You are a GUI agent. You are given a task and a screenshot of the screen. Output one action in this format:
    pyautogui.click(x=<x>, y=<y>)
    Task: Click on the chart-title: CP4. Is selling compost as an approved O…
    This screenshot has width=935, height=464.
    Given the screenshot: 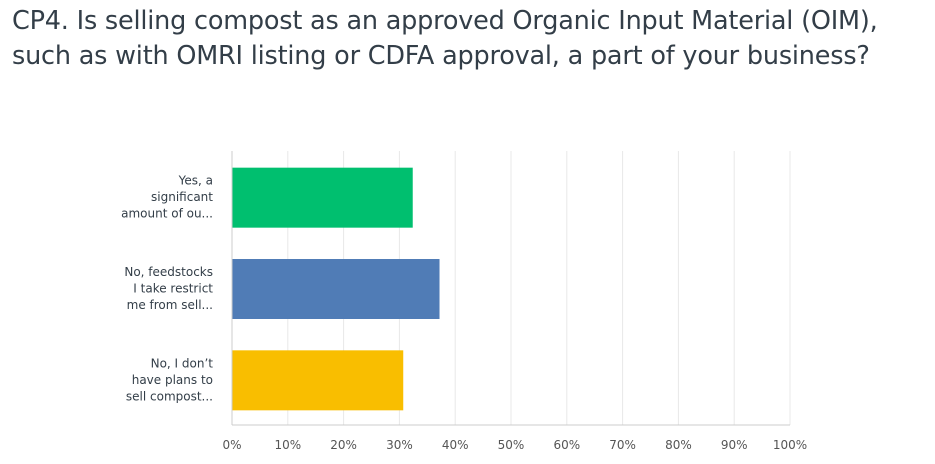 What is the action you would take?
    pyautogui.click(x=445, y=38)
    